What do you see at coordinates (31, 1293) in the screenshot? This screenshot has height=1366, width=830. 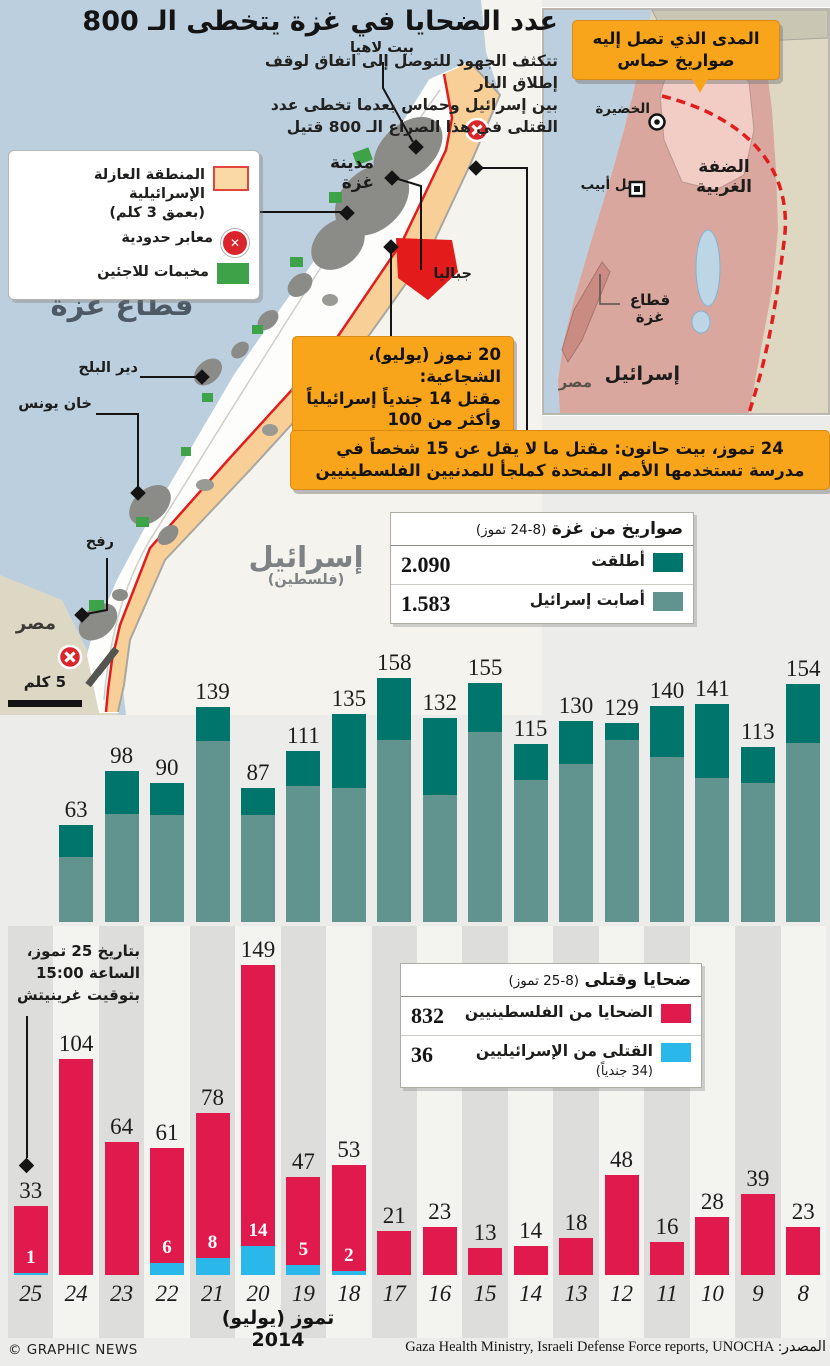 I see `x-axis-day-label: 25` at bounding box center [31, 1293].